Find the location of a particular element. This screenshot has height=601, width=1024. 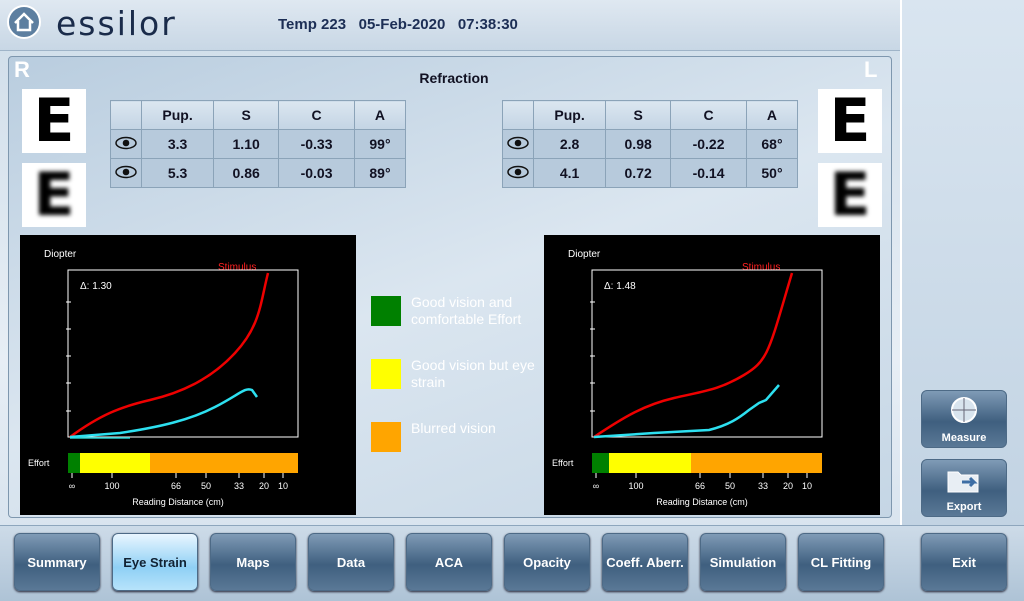

cell: 5.3 is located at coordinates (177, 173).